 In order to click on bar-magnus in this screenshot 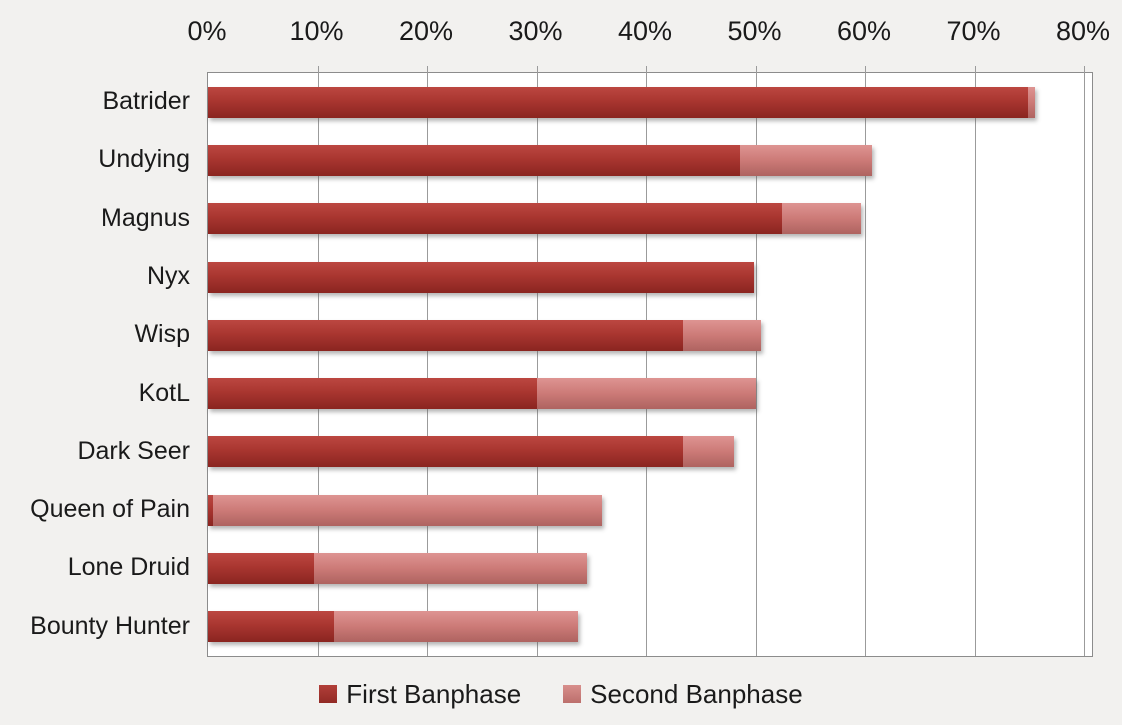, I will do `click(534, 219)`.